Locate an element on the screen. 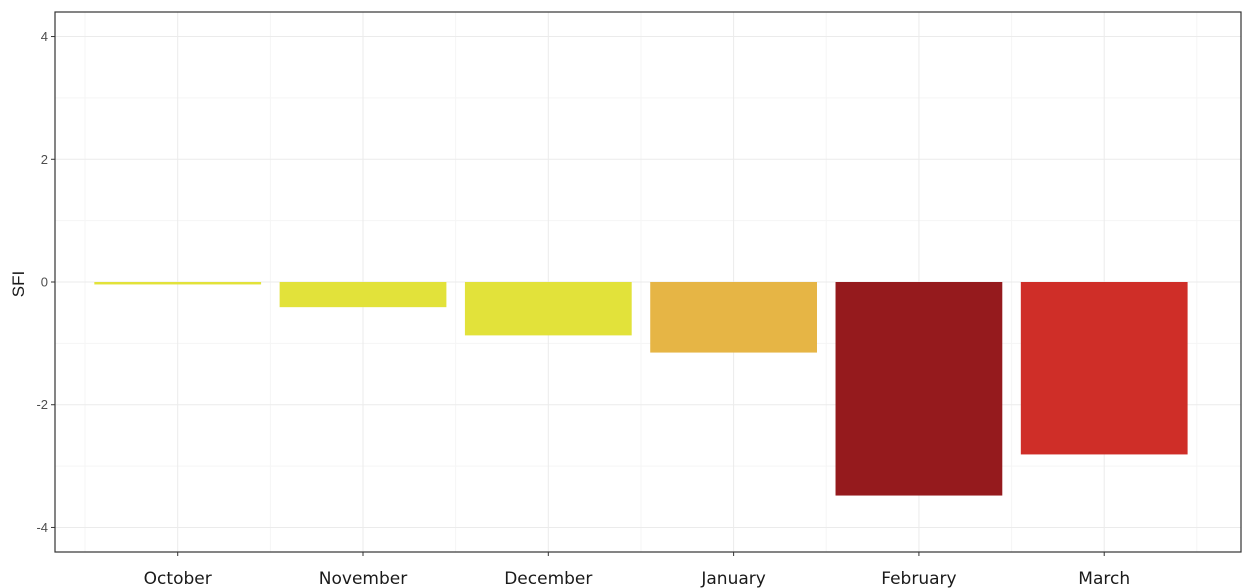  x-tick-label: January is located at coordinates (732, 578).